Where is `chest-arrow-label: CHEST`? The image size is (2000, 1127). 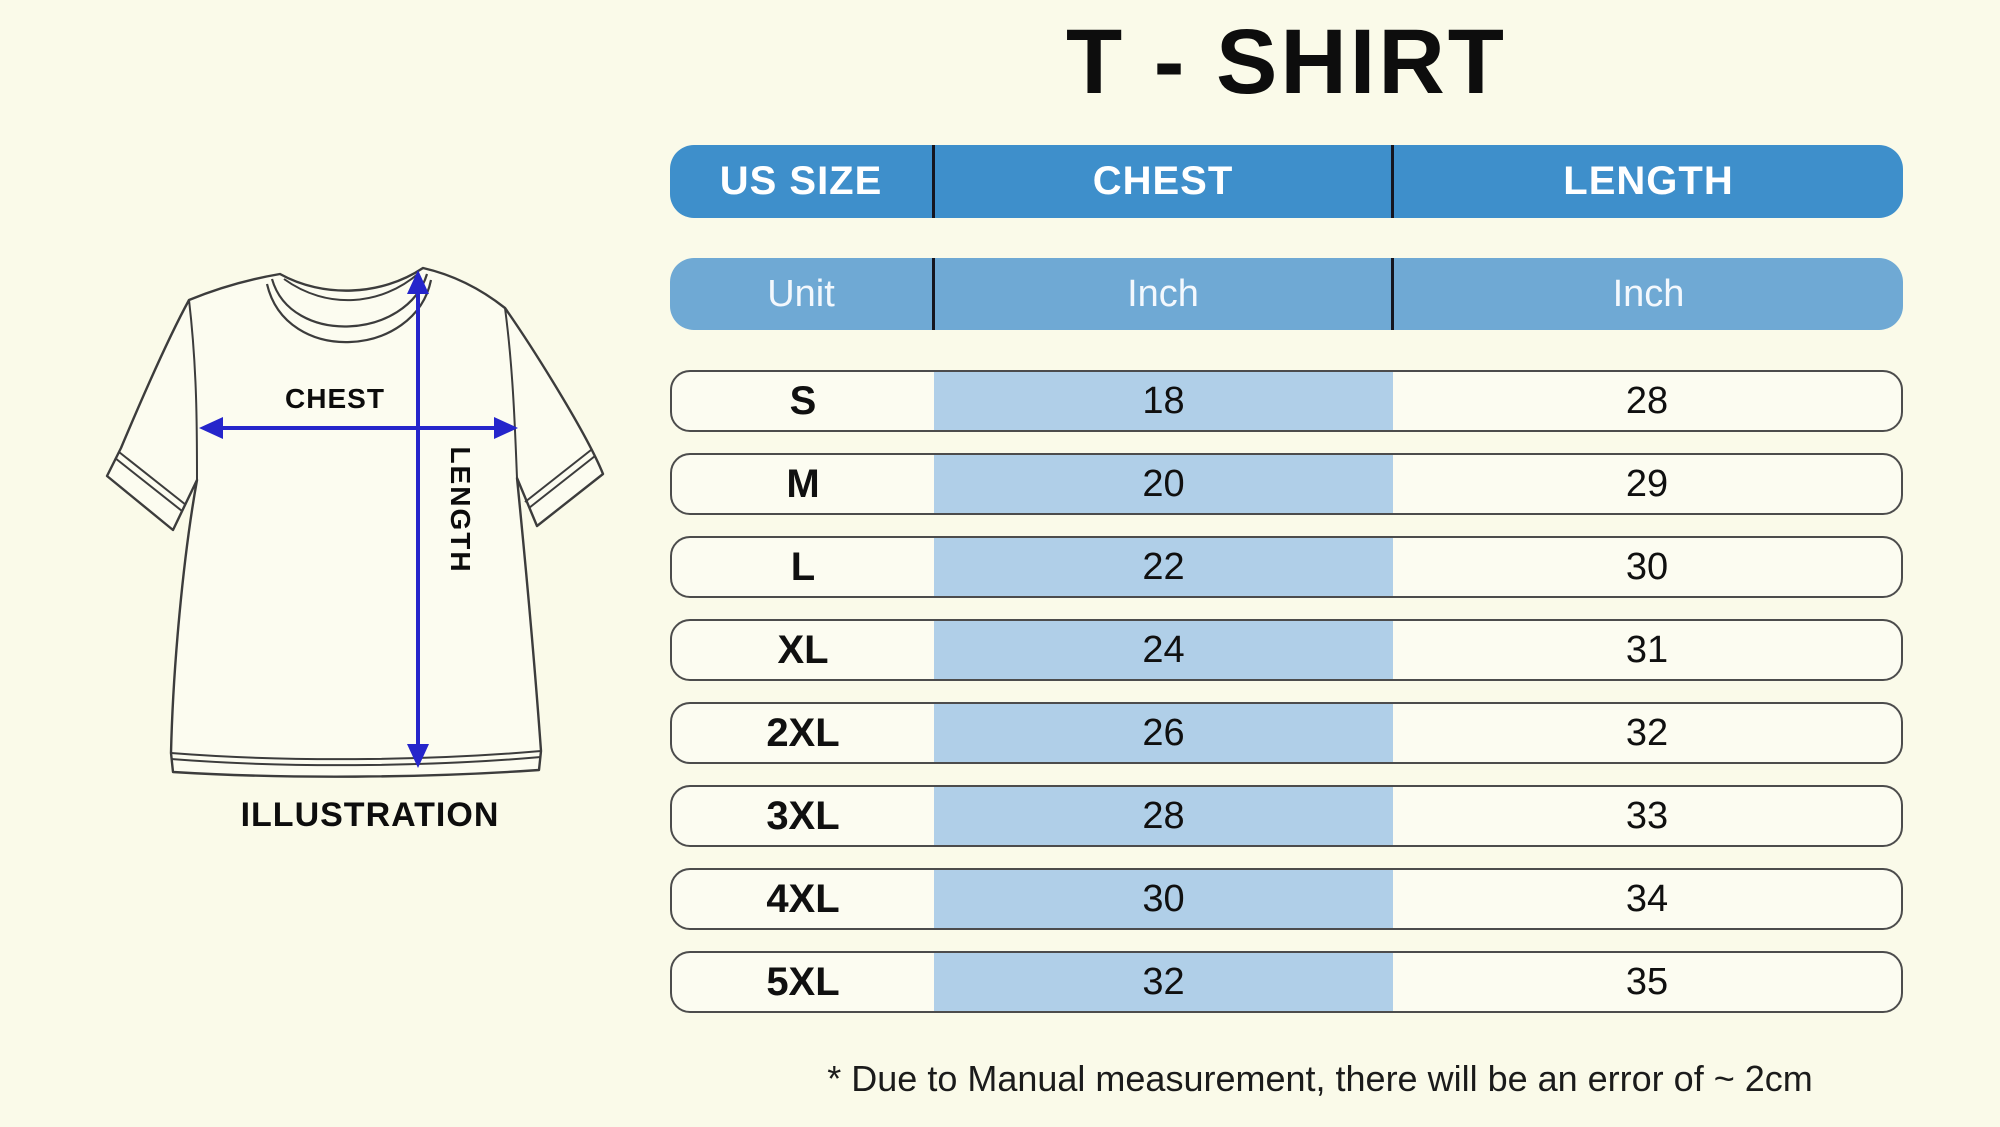 chest-arrow-label: CHEST is located at coordinates (335, 398).